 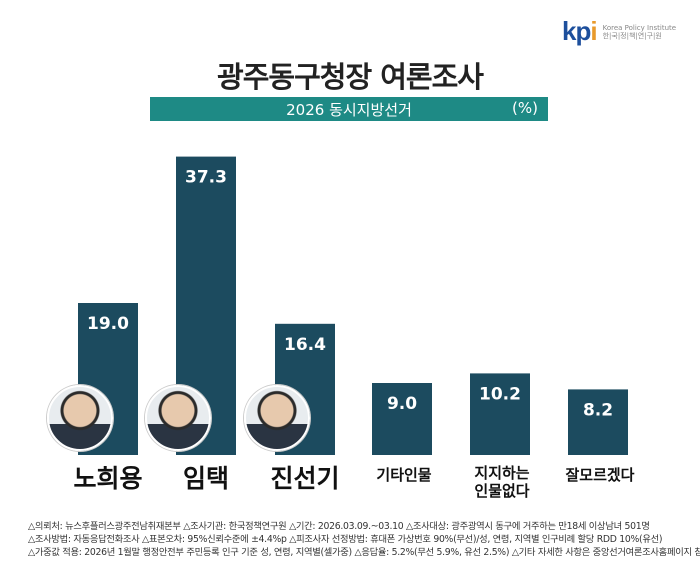 I want to click on value-label: 10.2, so click(x=500, y=394).